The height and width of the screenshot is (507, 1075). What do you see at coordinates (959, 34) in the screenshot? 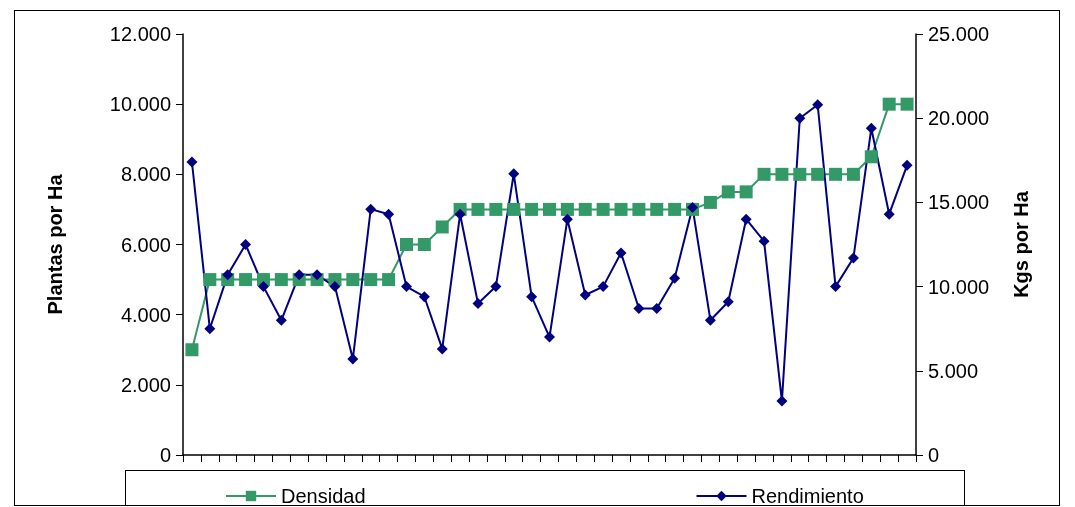
I see `y2-tick-label: 25.000` at bounding box center [959, 34].